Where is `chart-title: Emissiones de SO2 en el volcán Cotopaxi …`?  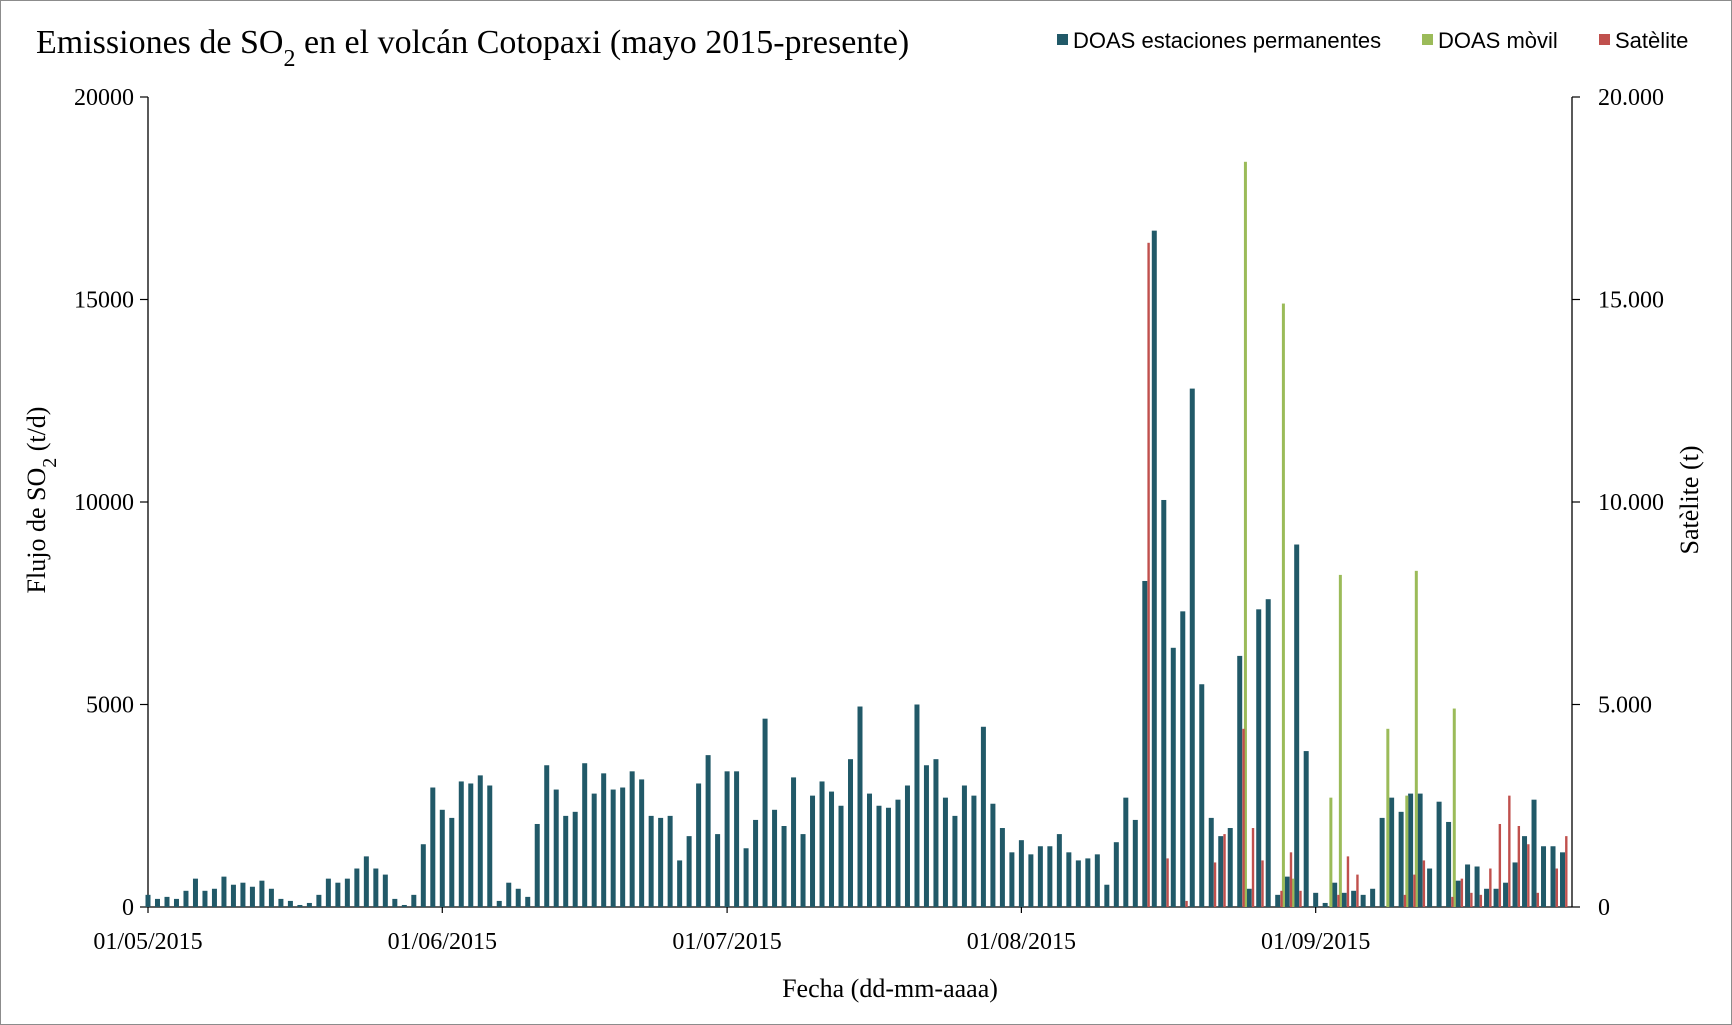 chart-title: Emissiones de SO2 en el volcán Cotopaxi … is located at coordinates (472, 48).